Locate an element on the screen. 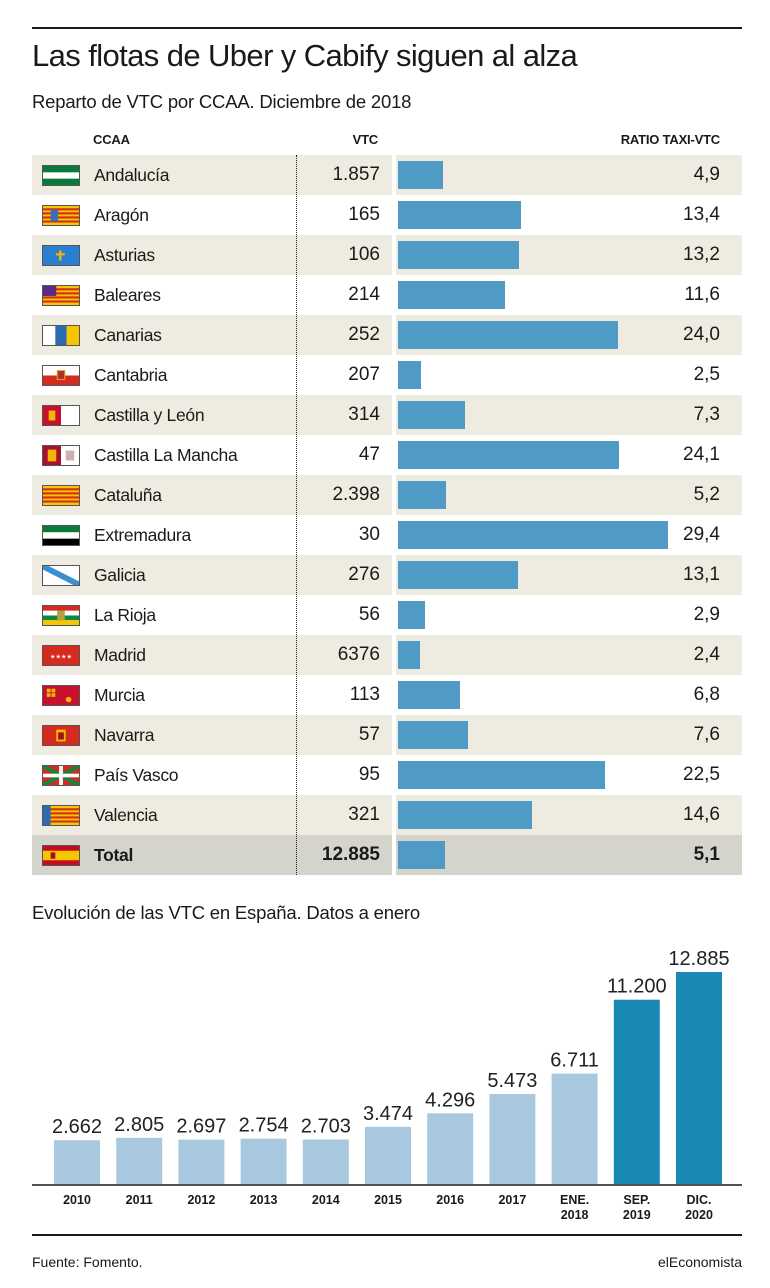 The height and width of the screenshot is (1288, 770). vtc-value: 252 is located at coordinates (364, 334).